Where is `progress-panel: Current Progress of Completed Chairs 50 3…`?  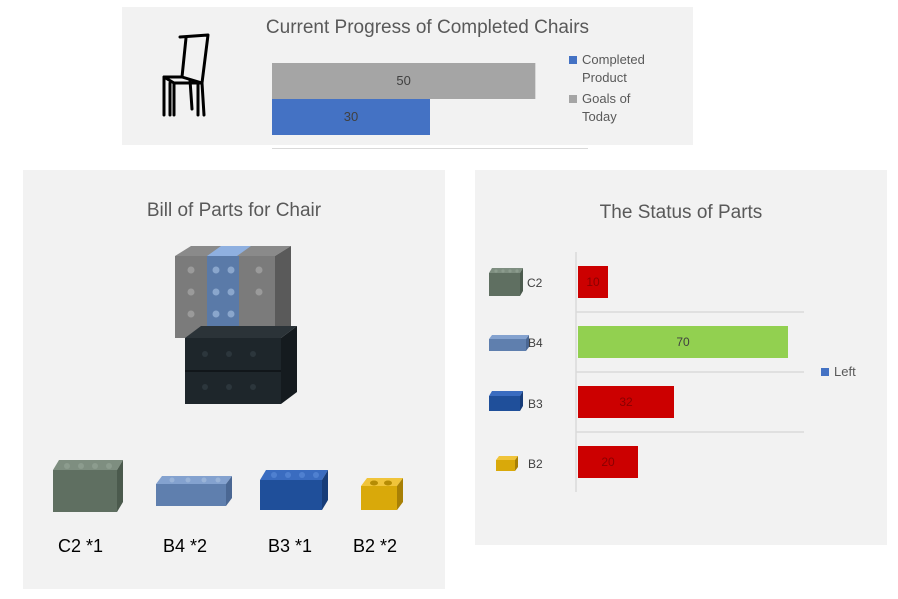
progress-panel: Current Progress of Completed Chairs 50 3… is located at coordinates (407, 76).